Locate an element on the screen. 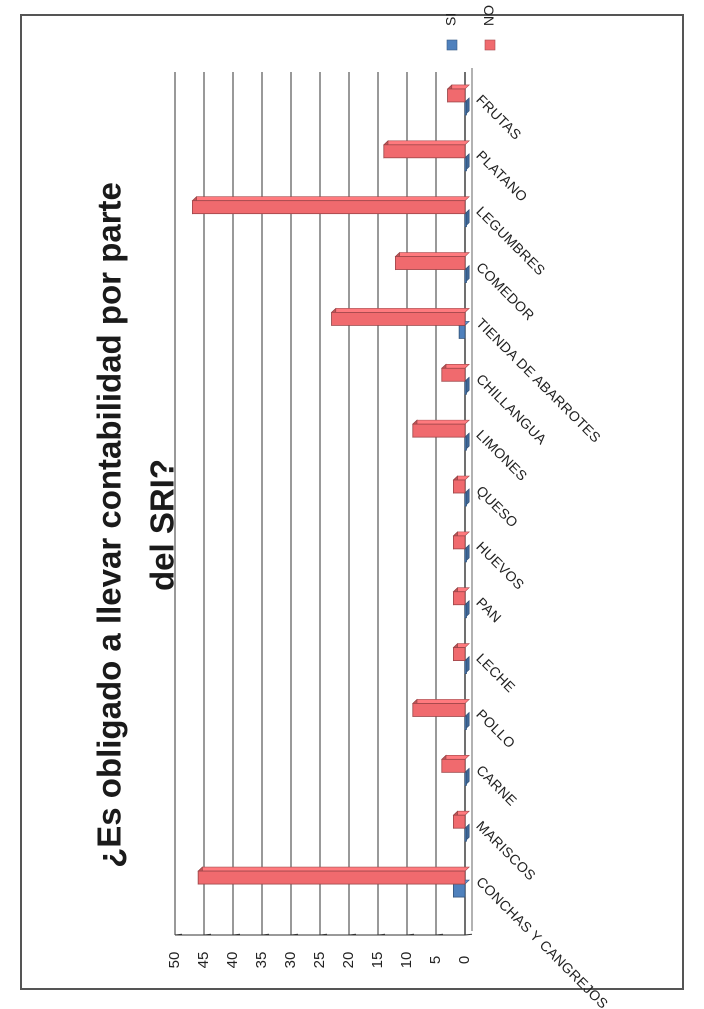  category-label: POLLO is located at coordinates (495, 728).